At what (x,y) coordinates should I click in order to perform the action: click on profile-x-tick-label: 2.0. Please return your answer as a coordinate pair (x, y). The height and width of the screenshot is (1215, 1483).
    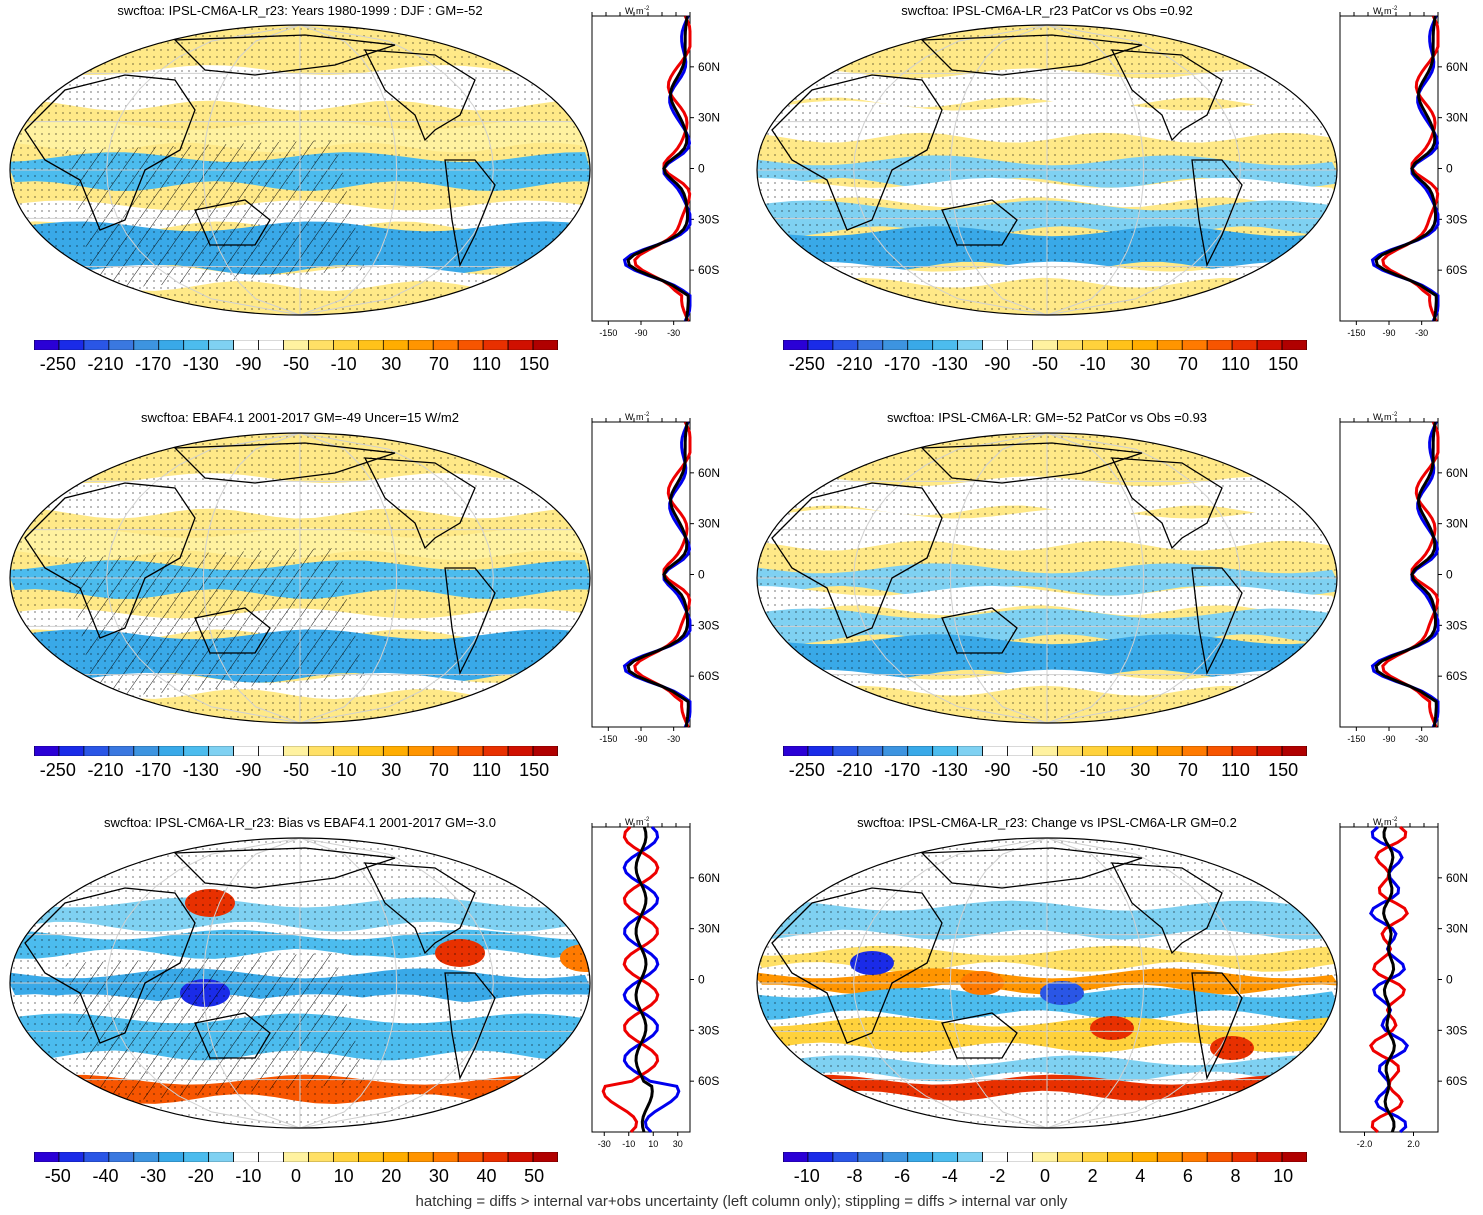
    Looking at the image, I should click on (1413, 1144).